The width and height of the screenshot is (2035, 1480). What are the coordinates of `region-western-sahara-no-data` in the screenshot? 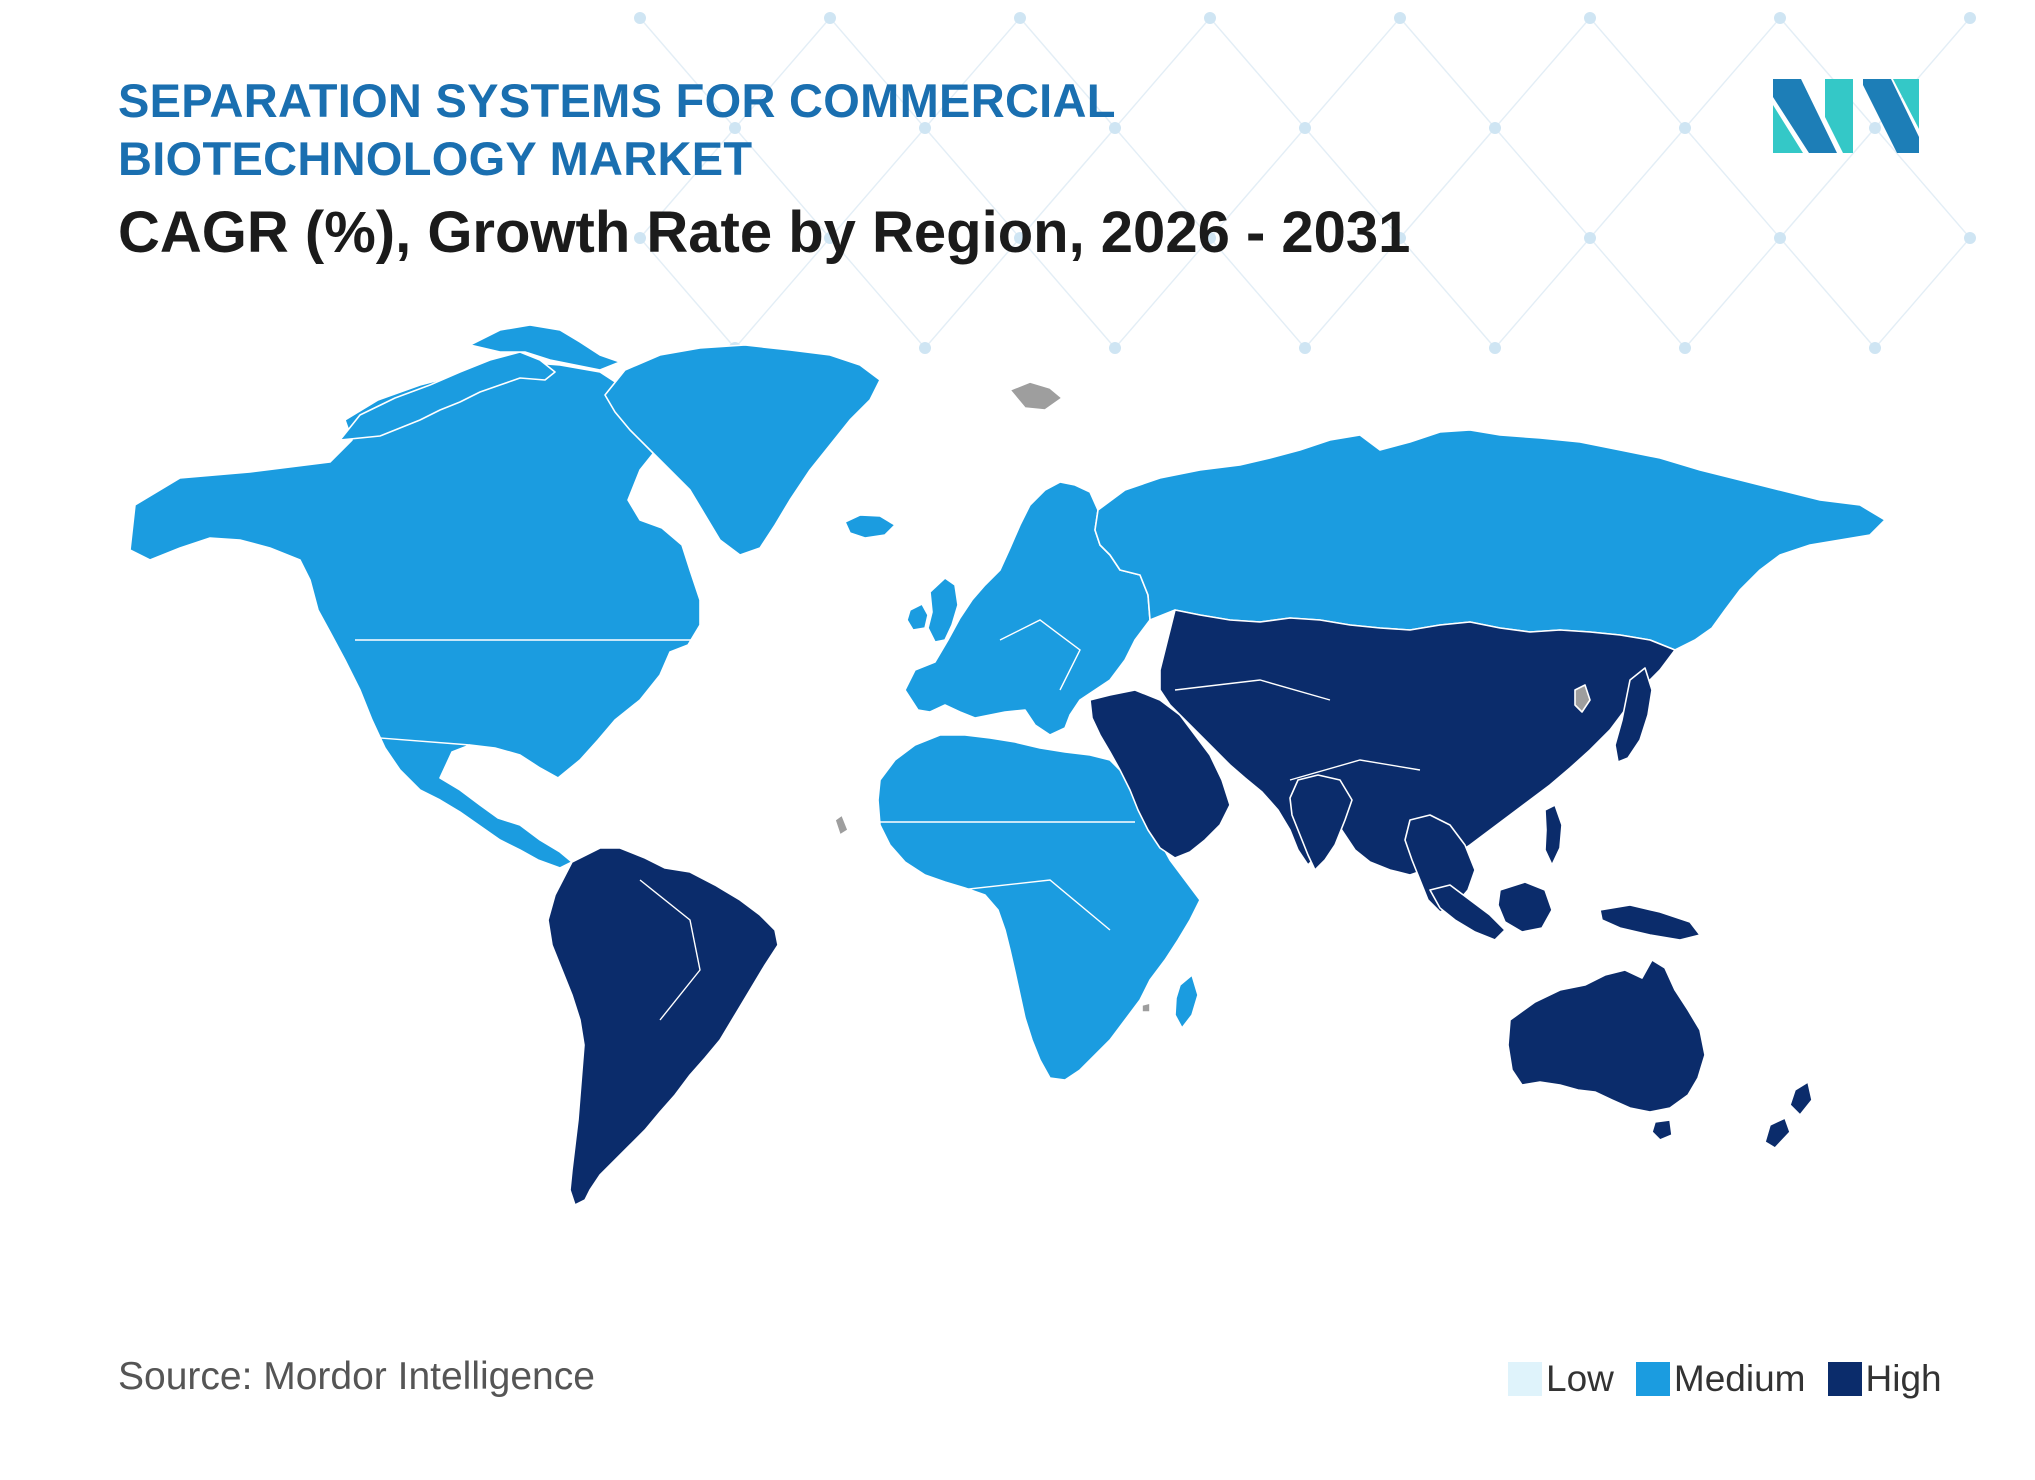 It's located at (841, 825).